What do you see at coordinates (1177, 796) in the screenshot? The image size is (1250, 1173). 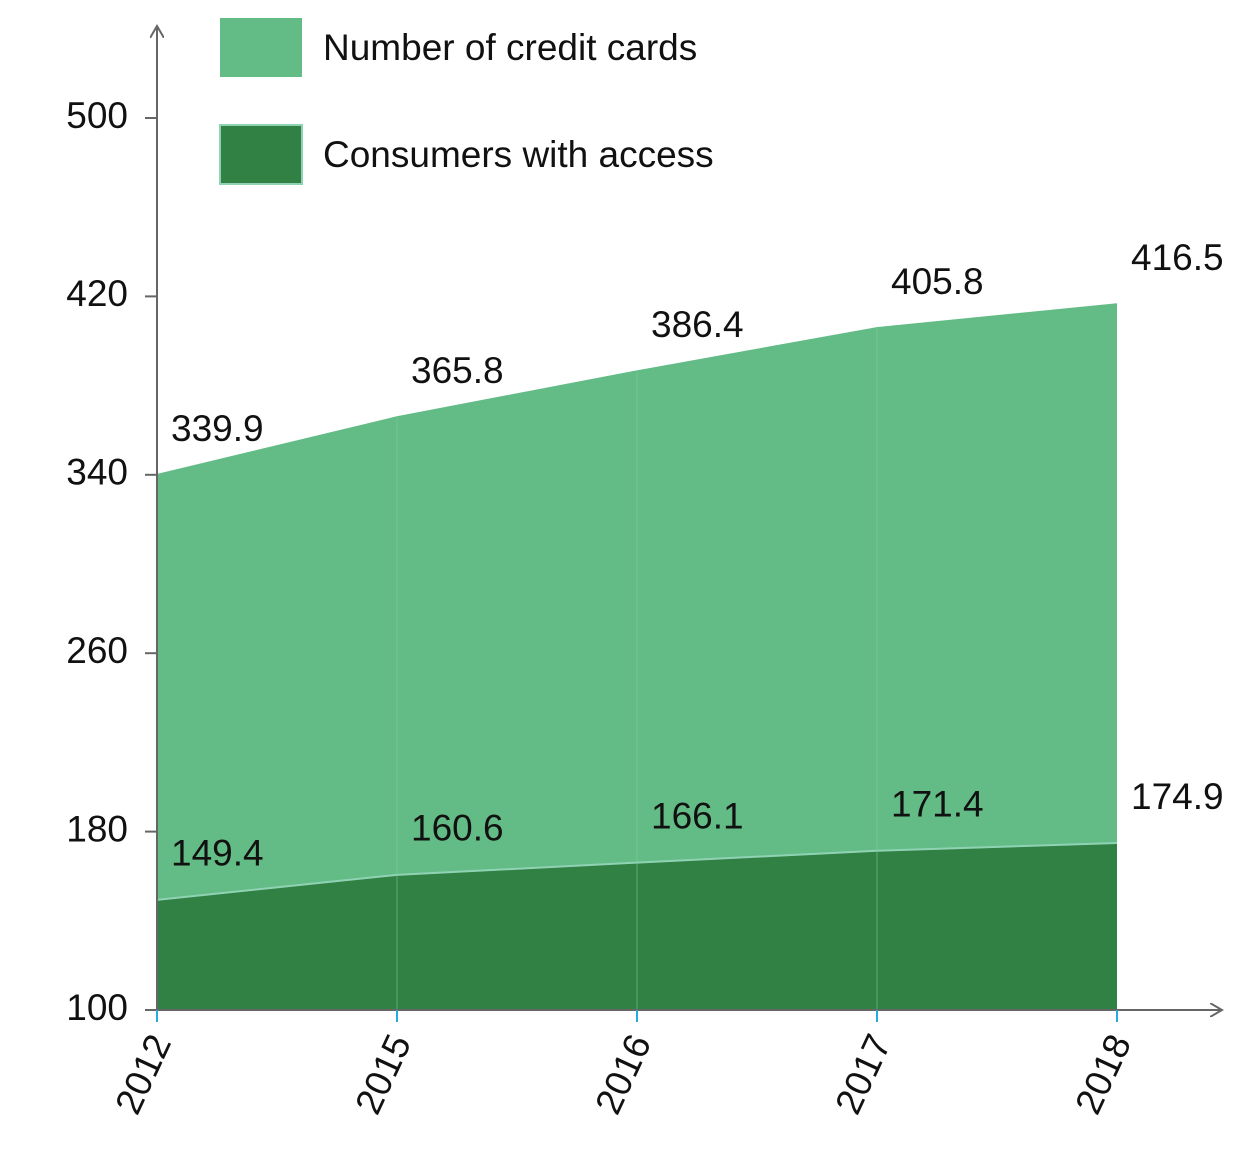 I see `data-label: 174.9` at bounding box center [1177, 796].